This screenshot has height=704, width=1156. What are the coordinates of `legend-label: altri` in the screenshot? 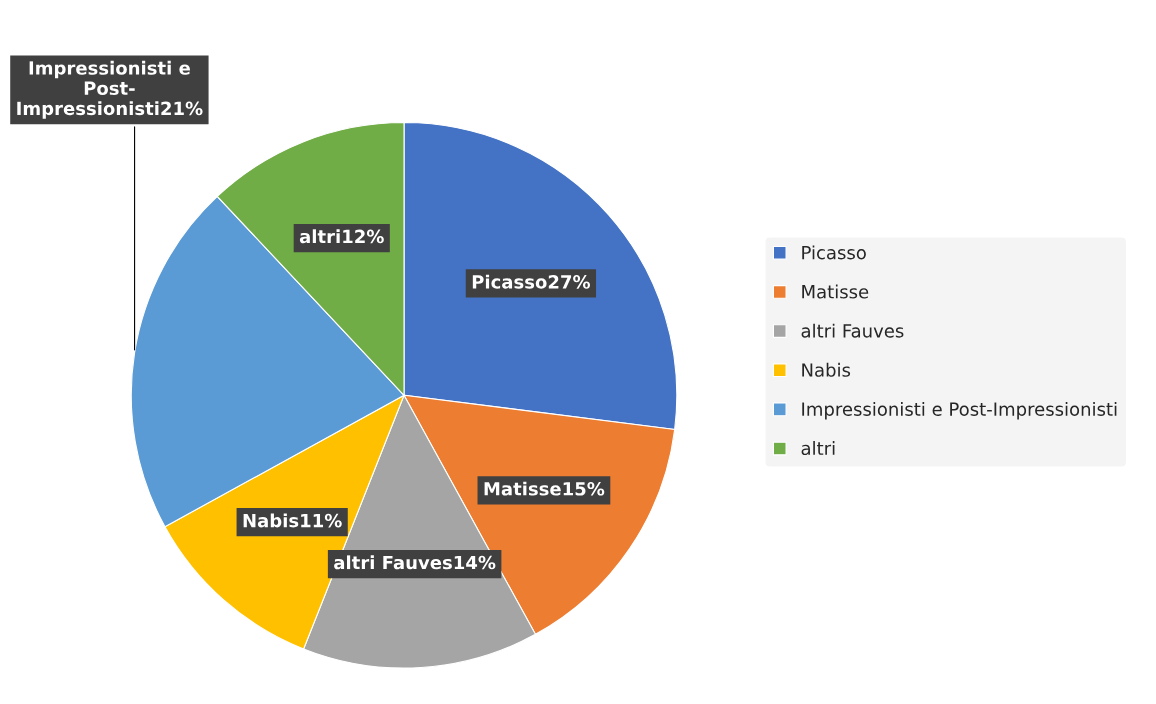 It's located at (818, 448).